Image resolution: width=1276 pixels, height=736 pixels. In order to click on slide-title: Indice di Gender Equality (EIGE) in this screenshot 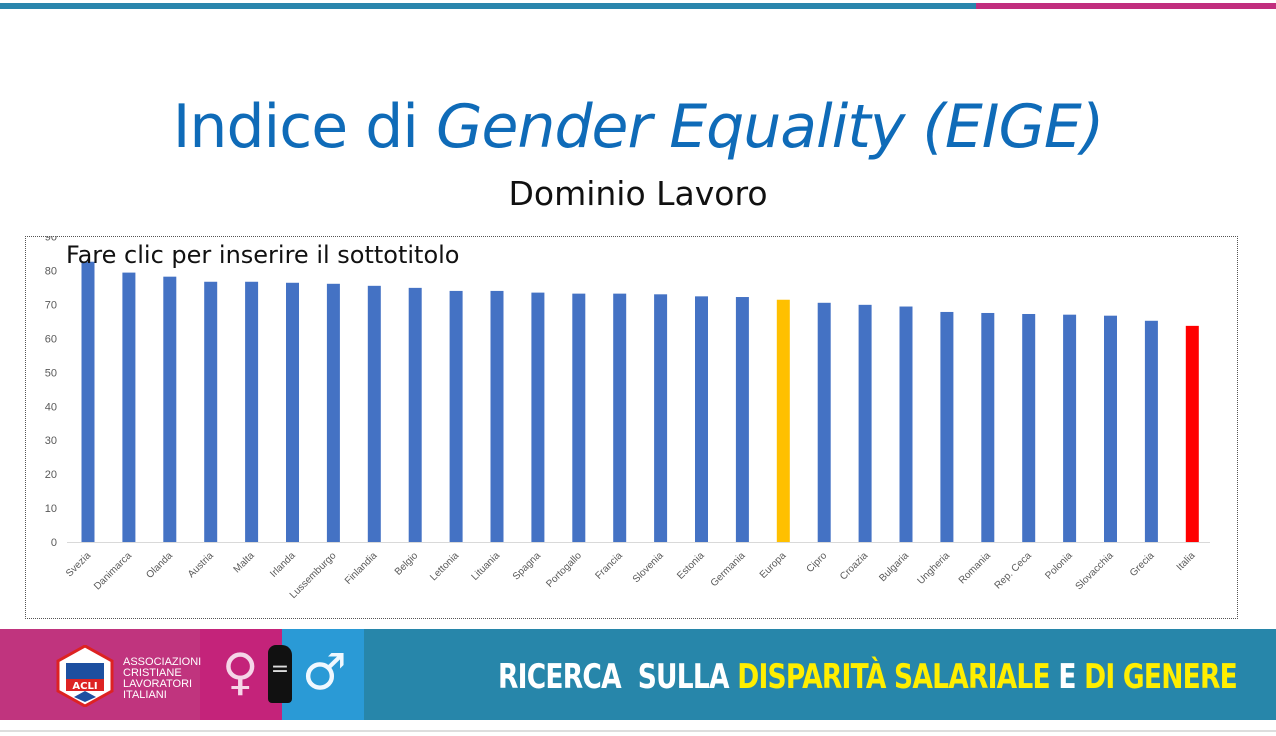, I will do `click(638, 127)`.